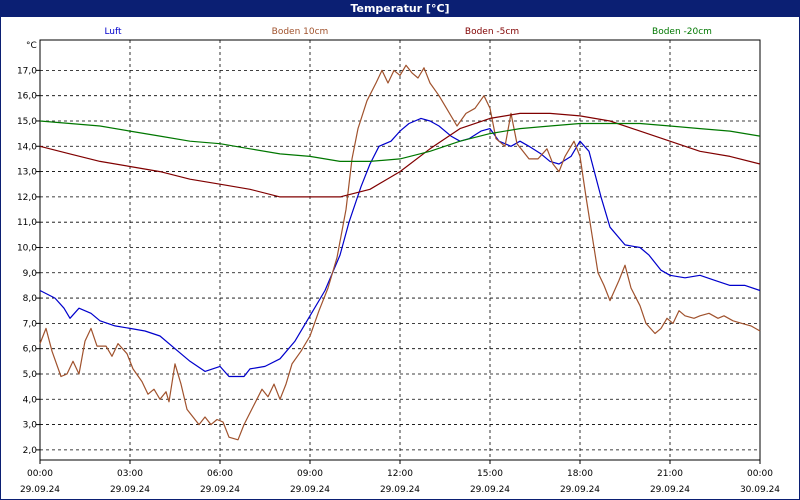  What do you see at coordinates (760, 490) in the screenshot?
I see `x-tick-date: 30.09.24` at bounding box center [760, 490].